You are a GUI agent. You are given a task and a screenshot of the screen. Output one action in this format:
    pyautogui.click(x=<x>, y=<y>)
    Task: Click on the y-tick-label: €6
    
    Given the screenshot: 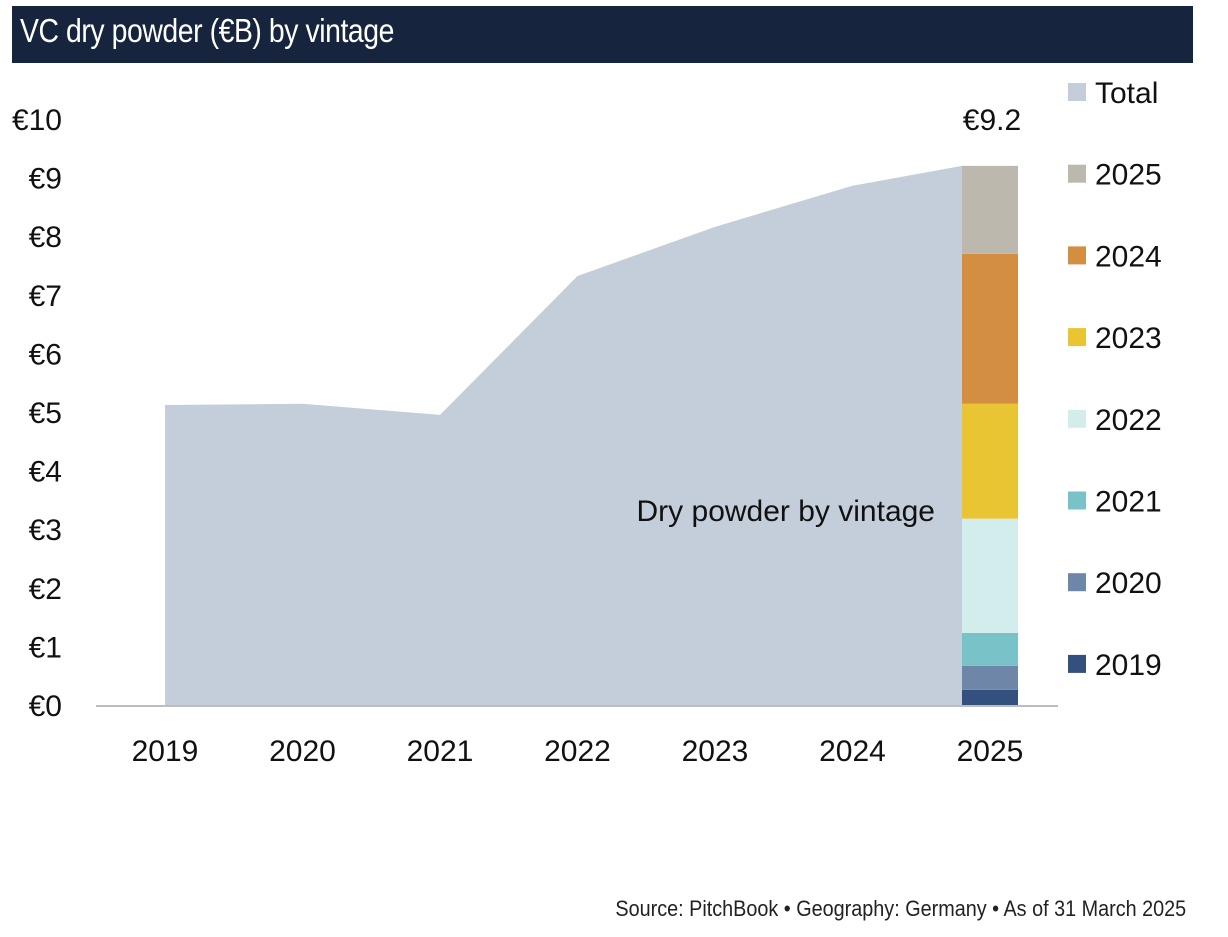 What is the action you would take?
    pyautogui.click(x=45, y=354)
    